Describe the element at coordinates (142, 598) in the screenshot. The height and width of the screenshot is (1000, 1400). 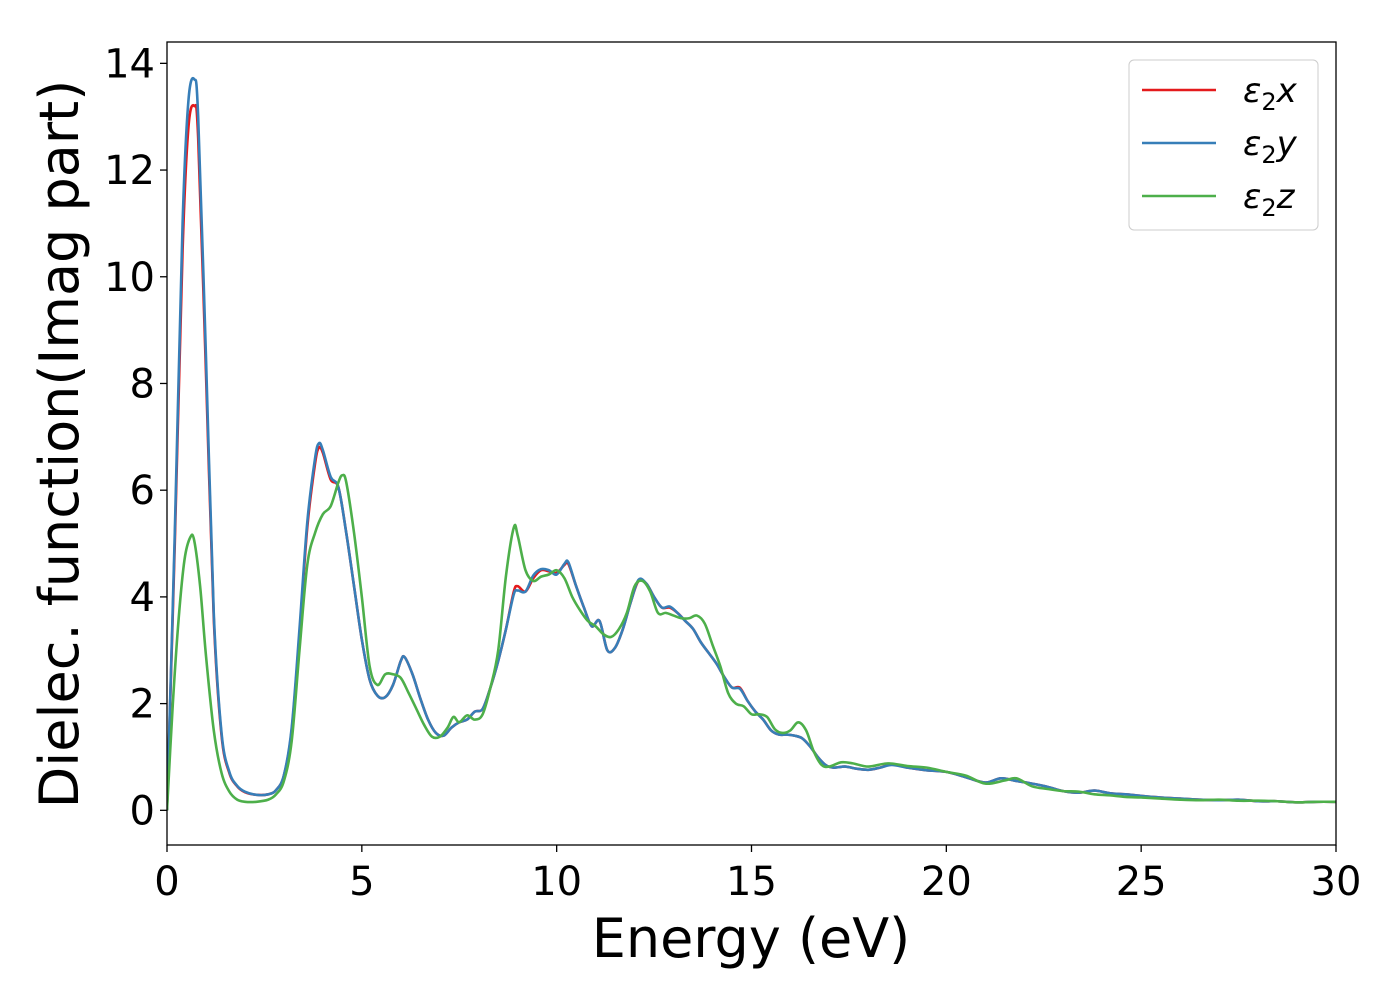
I see `y-tick-label: 4` at that location.